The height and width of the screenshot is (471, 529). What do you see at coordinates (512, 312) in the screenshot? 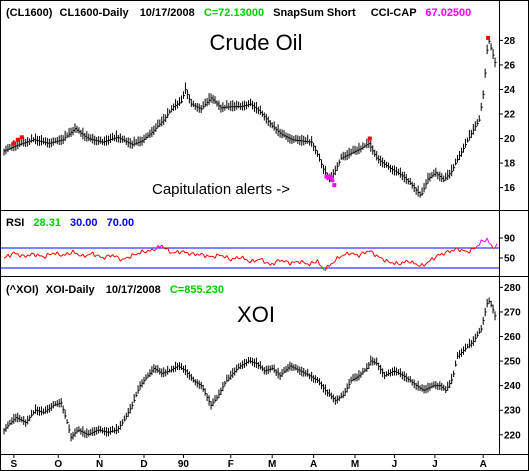
I see `xoi-y-tick-label: 270` at bounding box center [512, 312].